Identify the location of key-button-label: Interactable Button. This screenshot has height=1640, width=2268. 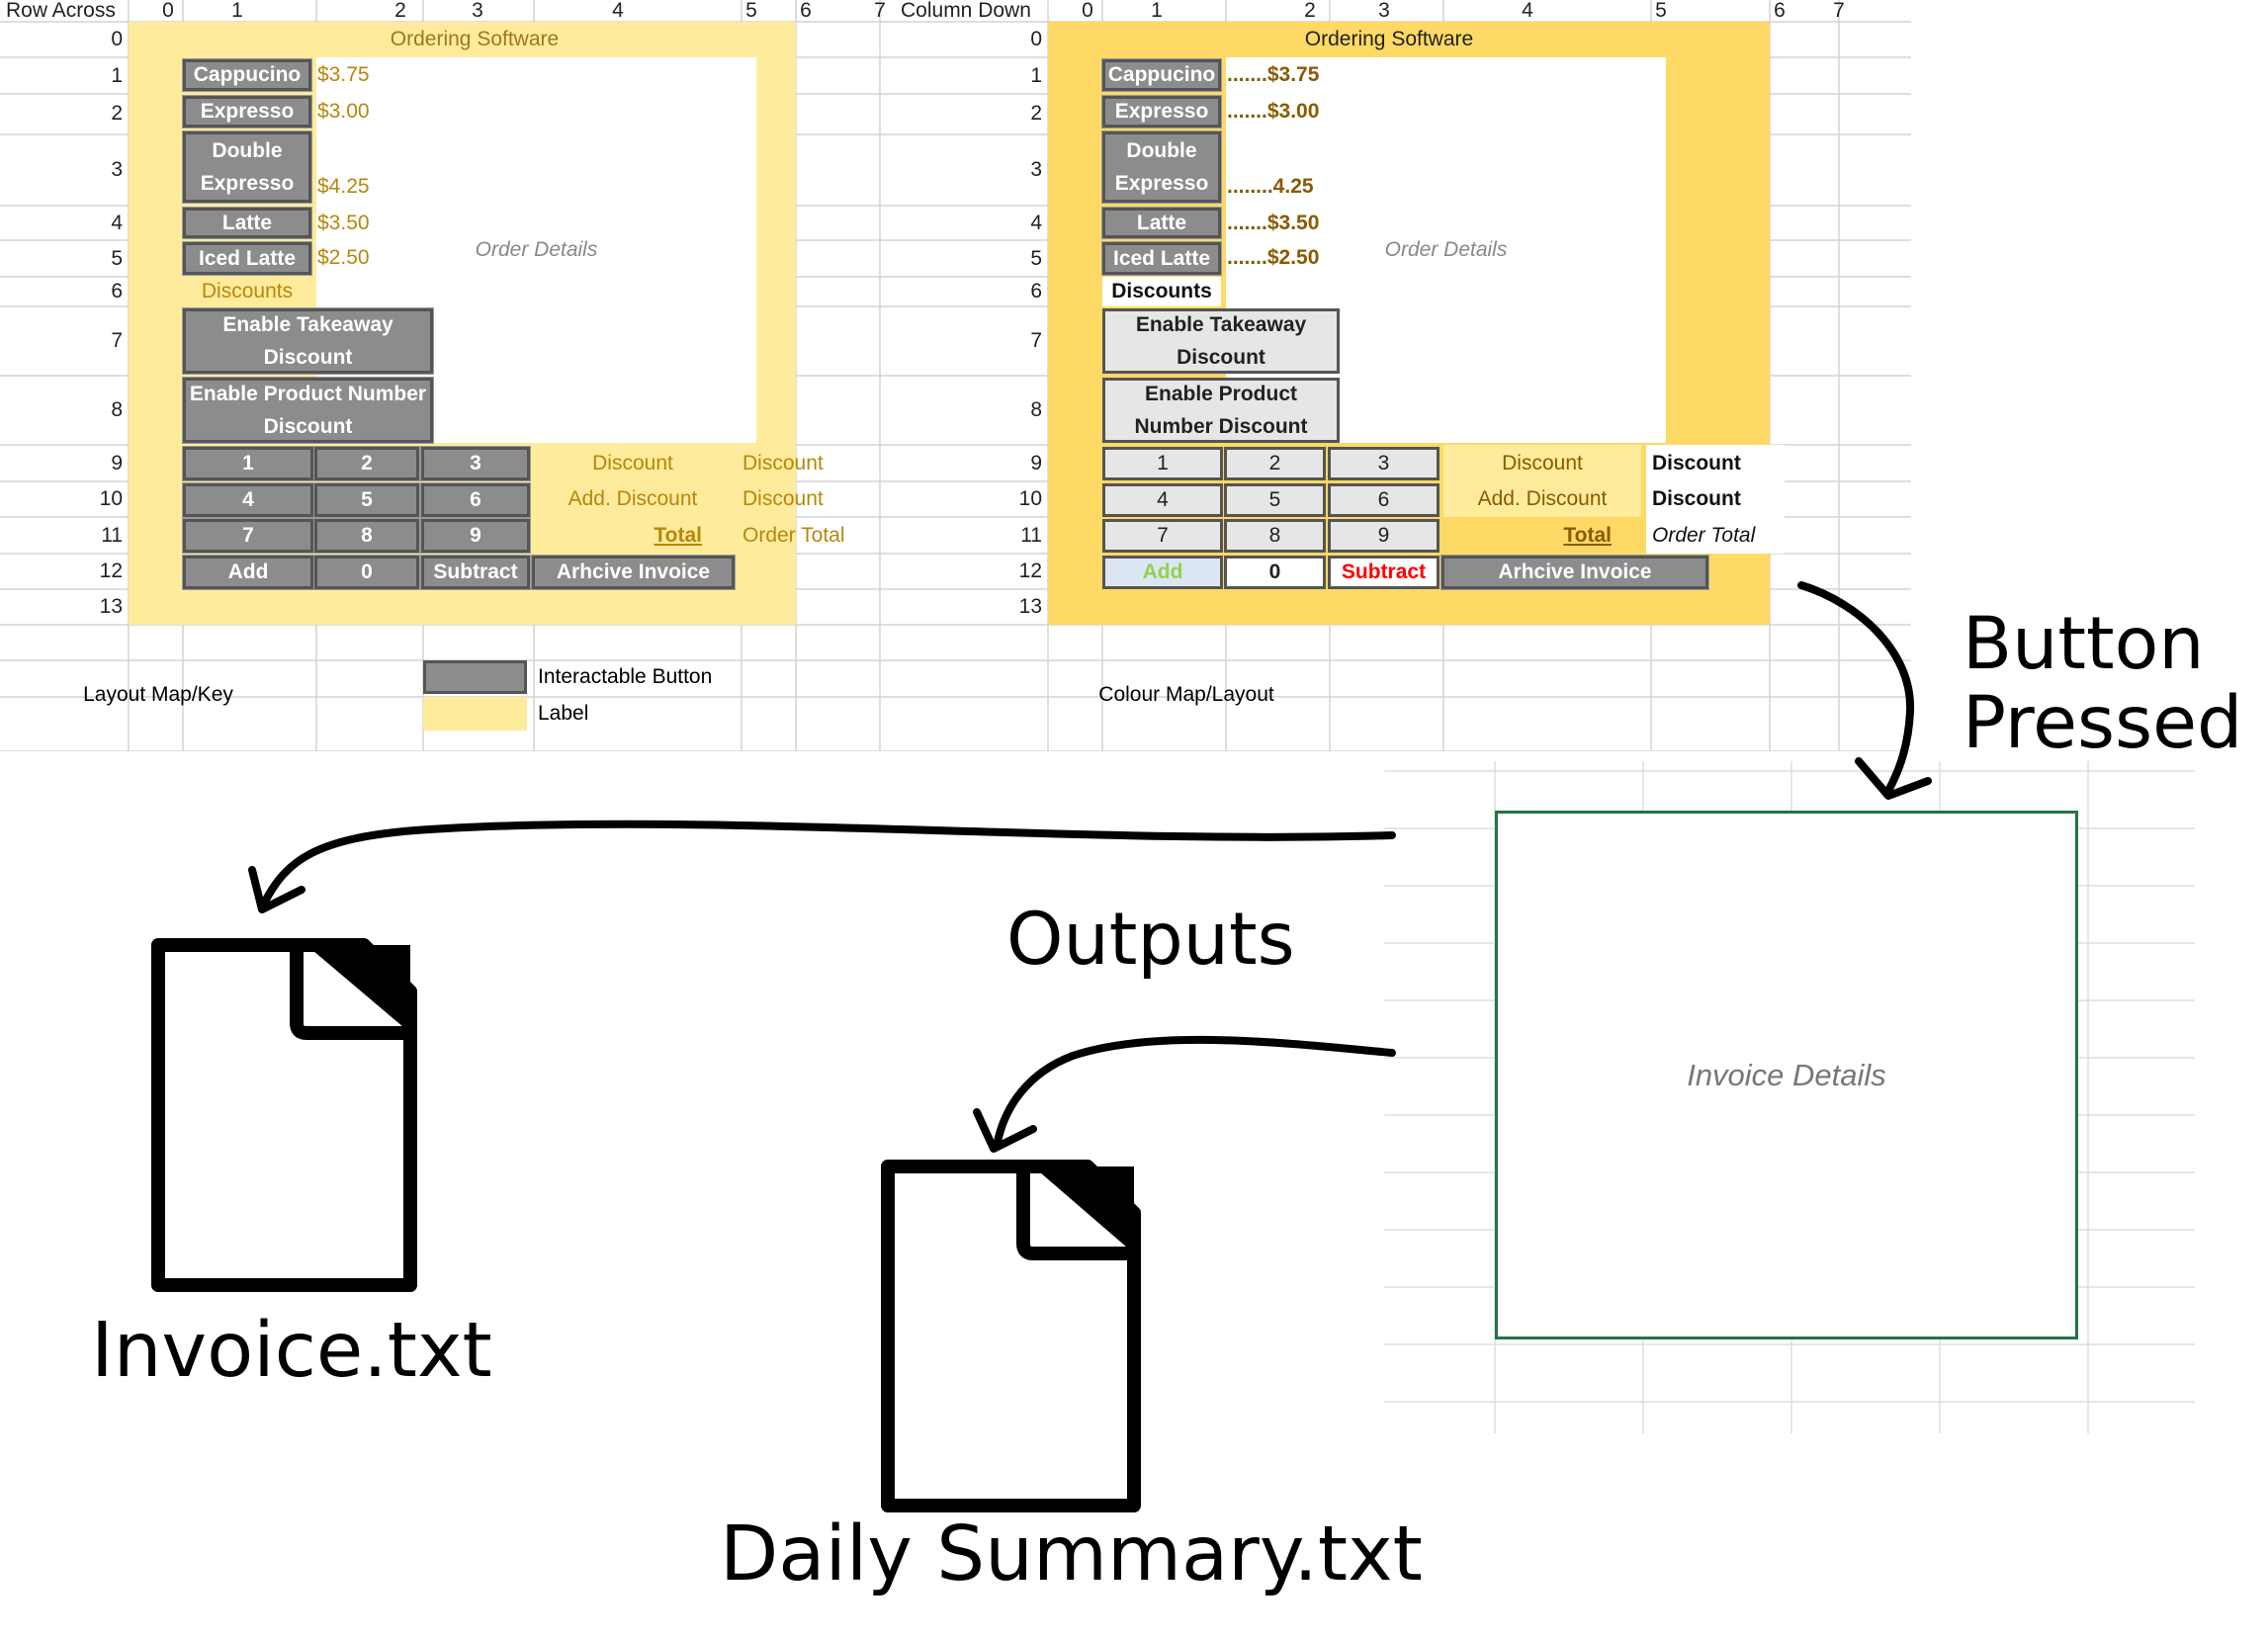
(625, 676).